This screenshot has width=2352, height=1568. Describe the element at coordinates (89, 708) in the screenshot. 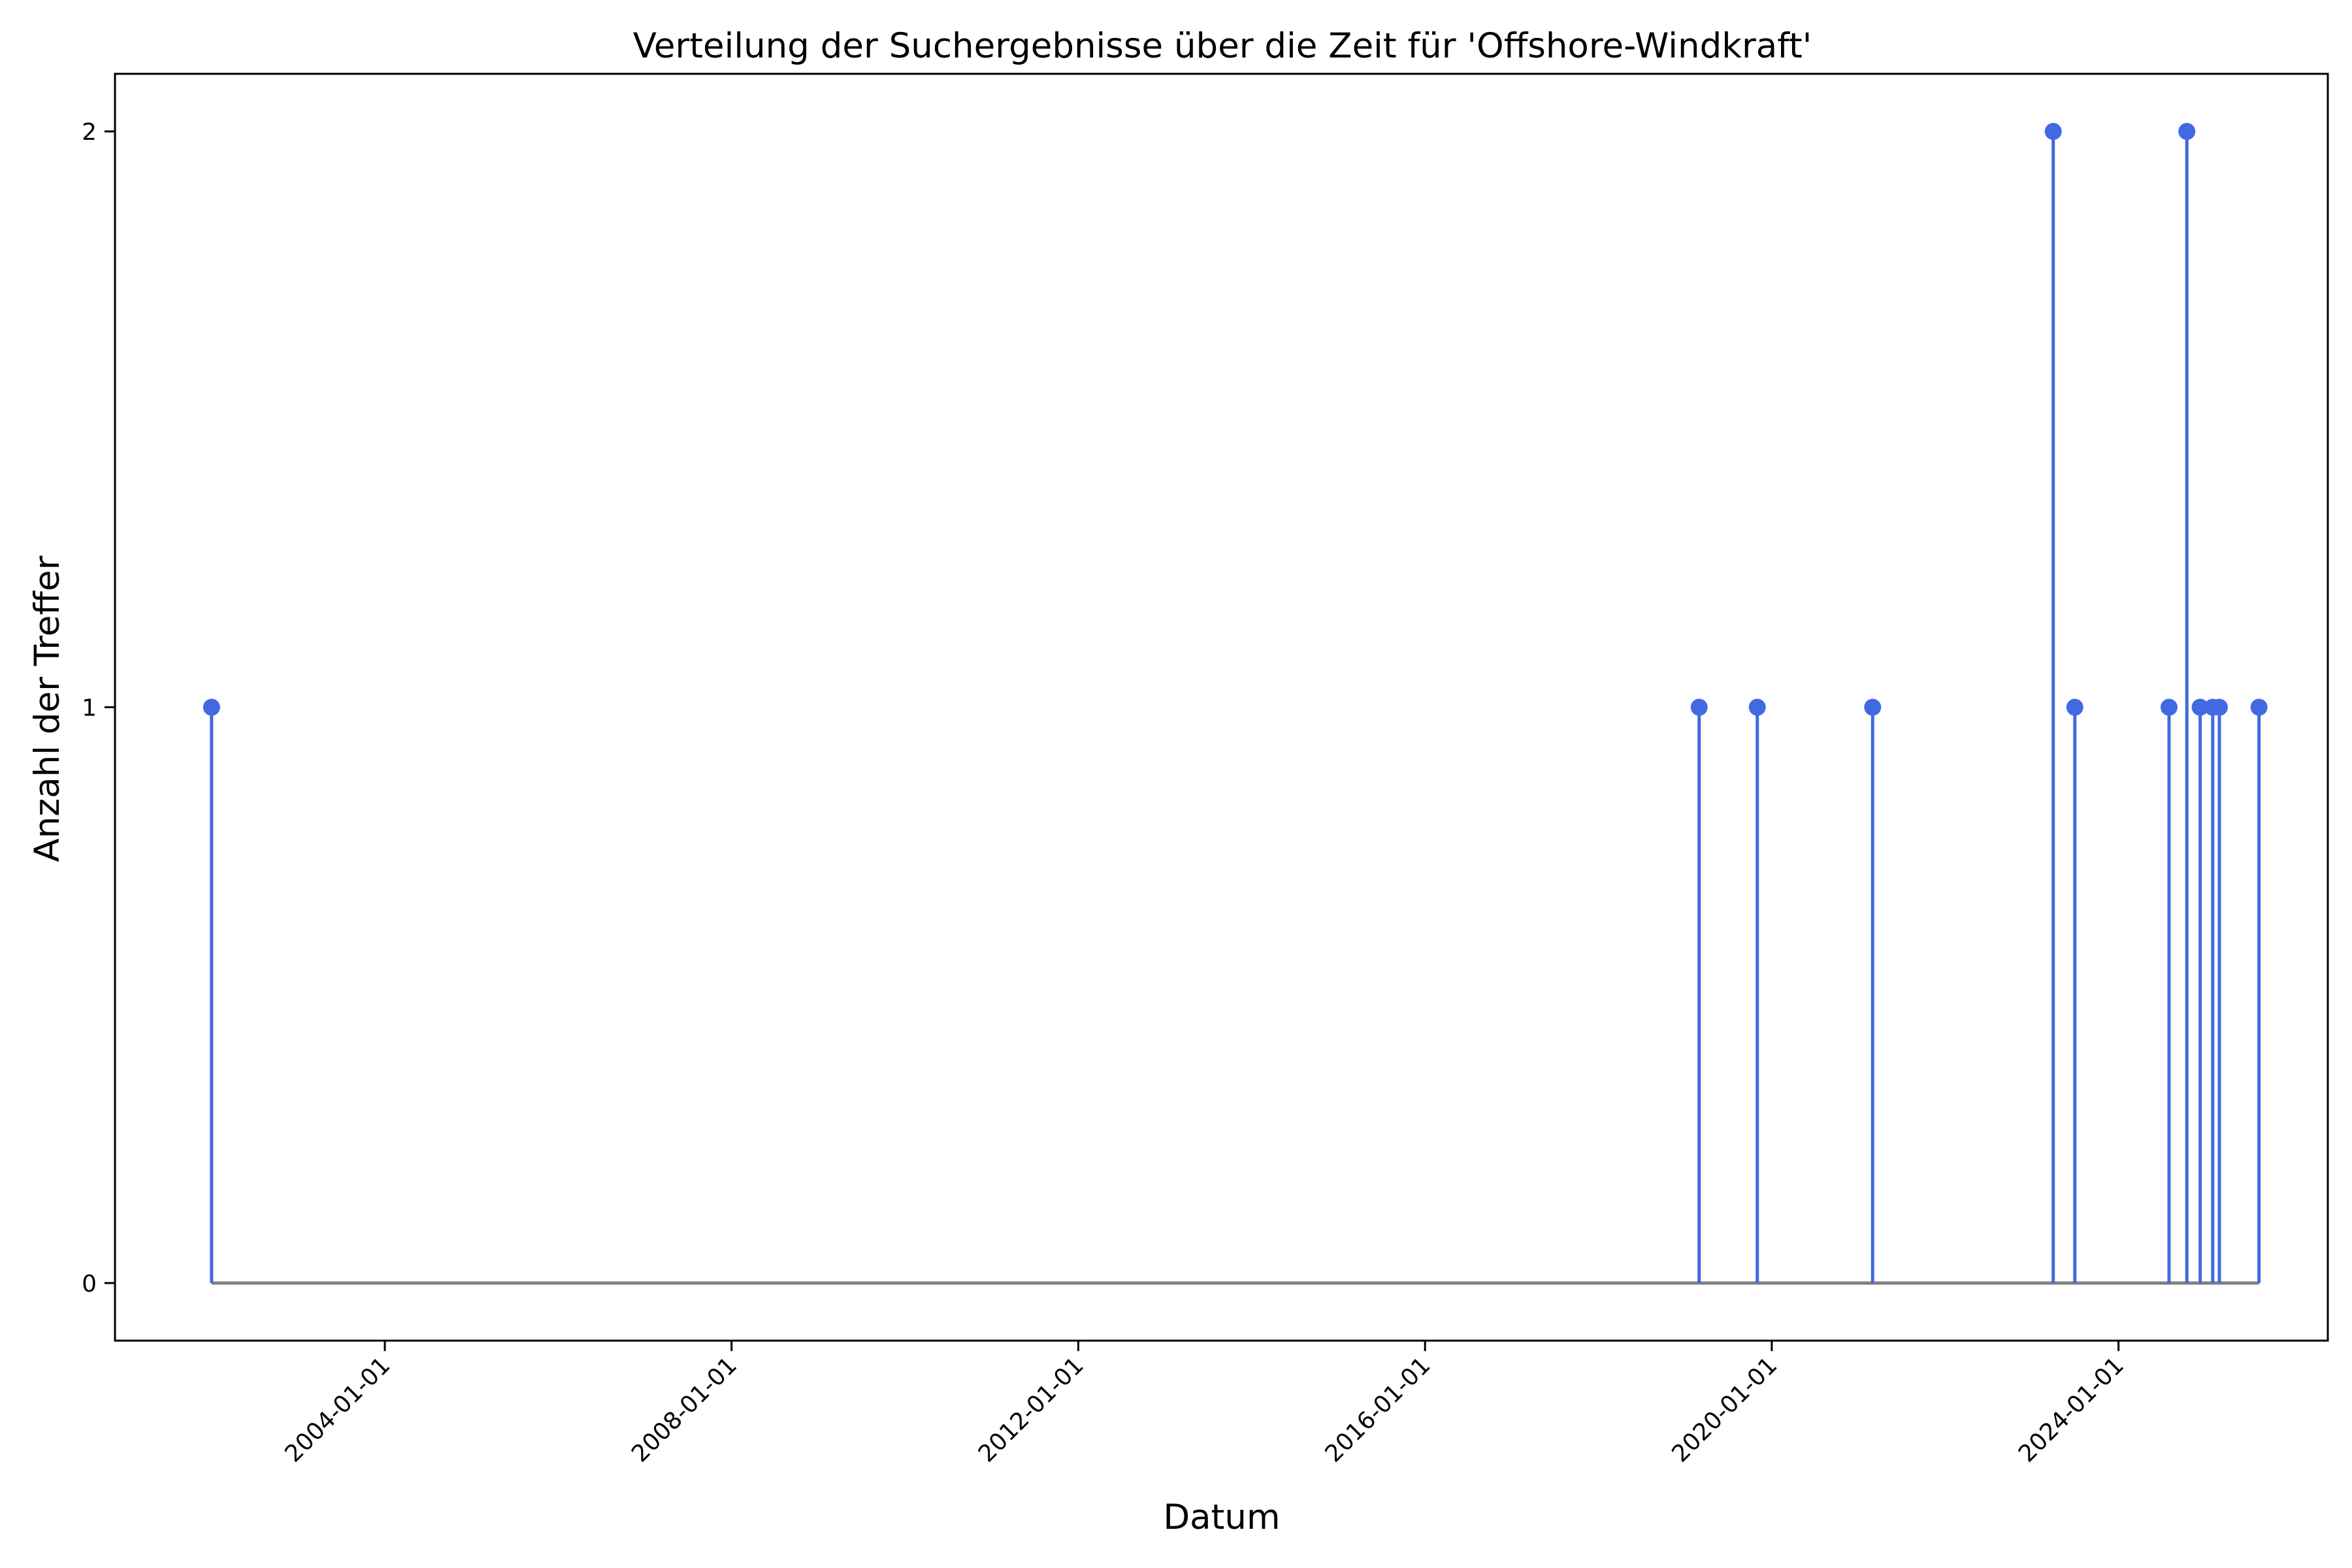

I see `y-tick-label: 1` at that location.